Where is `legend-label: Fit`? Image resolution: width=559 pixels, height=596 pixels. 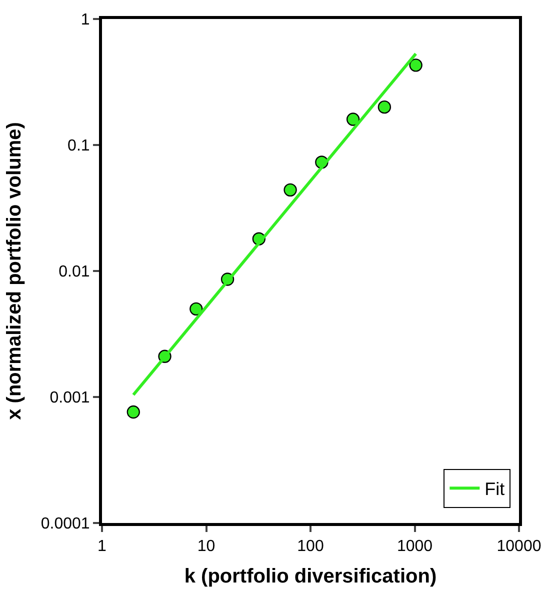
legend-label: Fit is located at coordinates (494, 489).